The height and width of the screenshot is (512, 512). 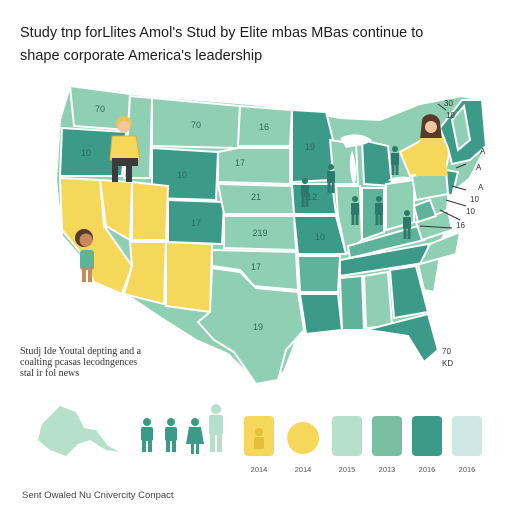 I want to click on state-nd, so click(x=265, y=125).